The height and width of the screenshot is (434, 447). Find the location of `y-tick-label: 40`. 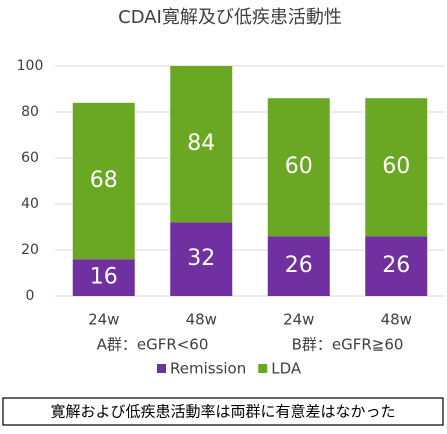

y-tick-label: 40 is located at coordinates (30, 204).